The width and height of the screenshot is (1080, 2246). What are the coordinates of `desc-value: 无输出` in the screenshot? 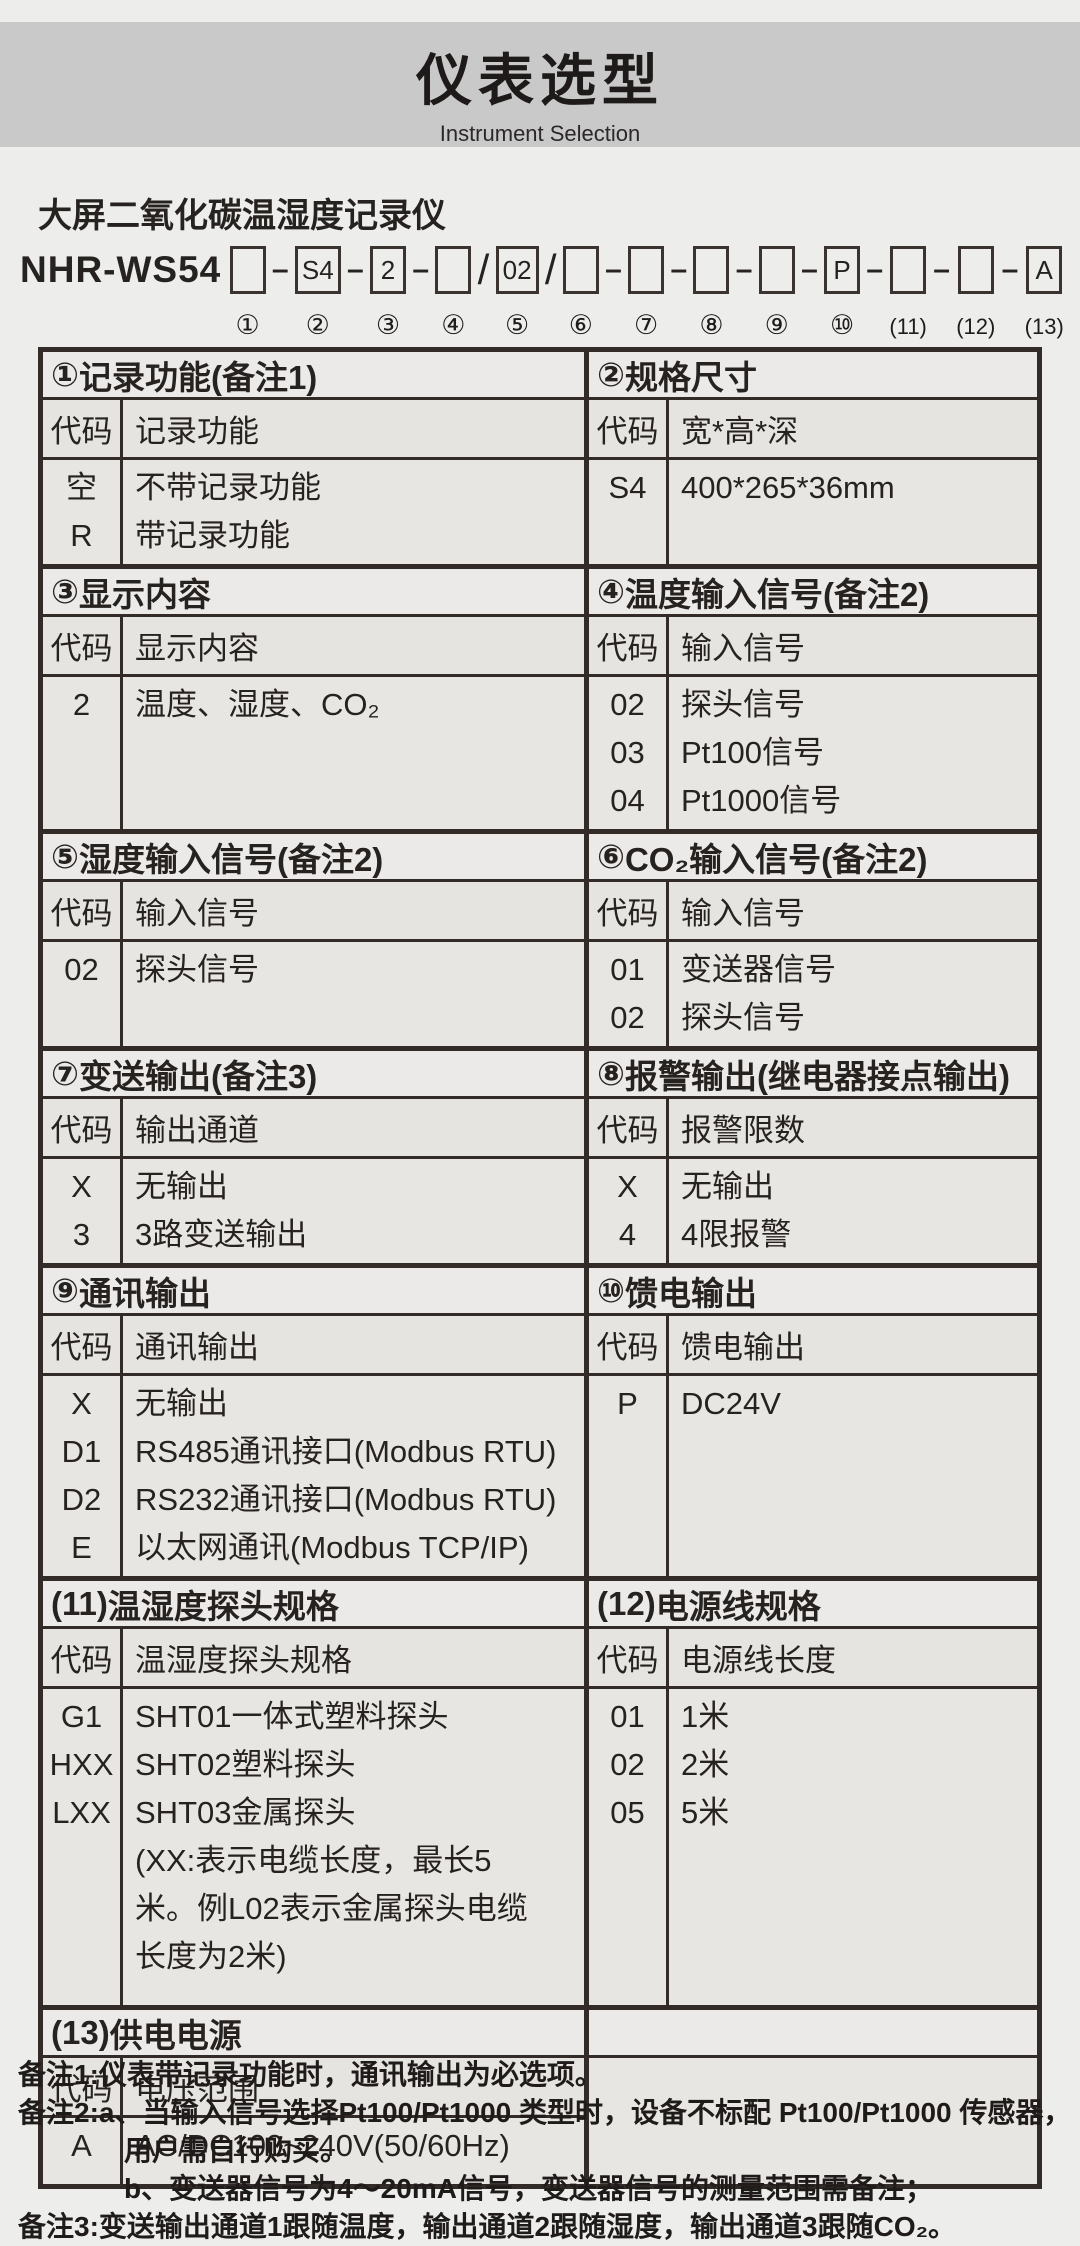 It's located at (181, 1186).